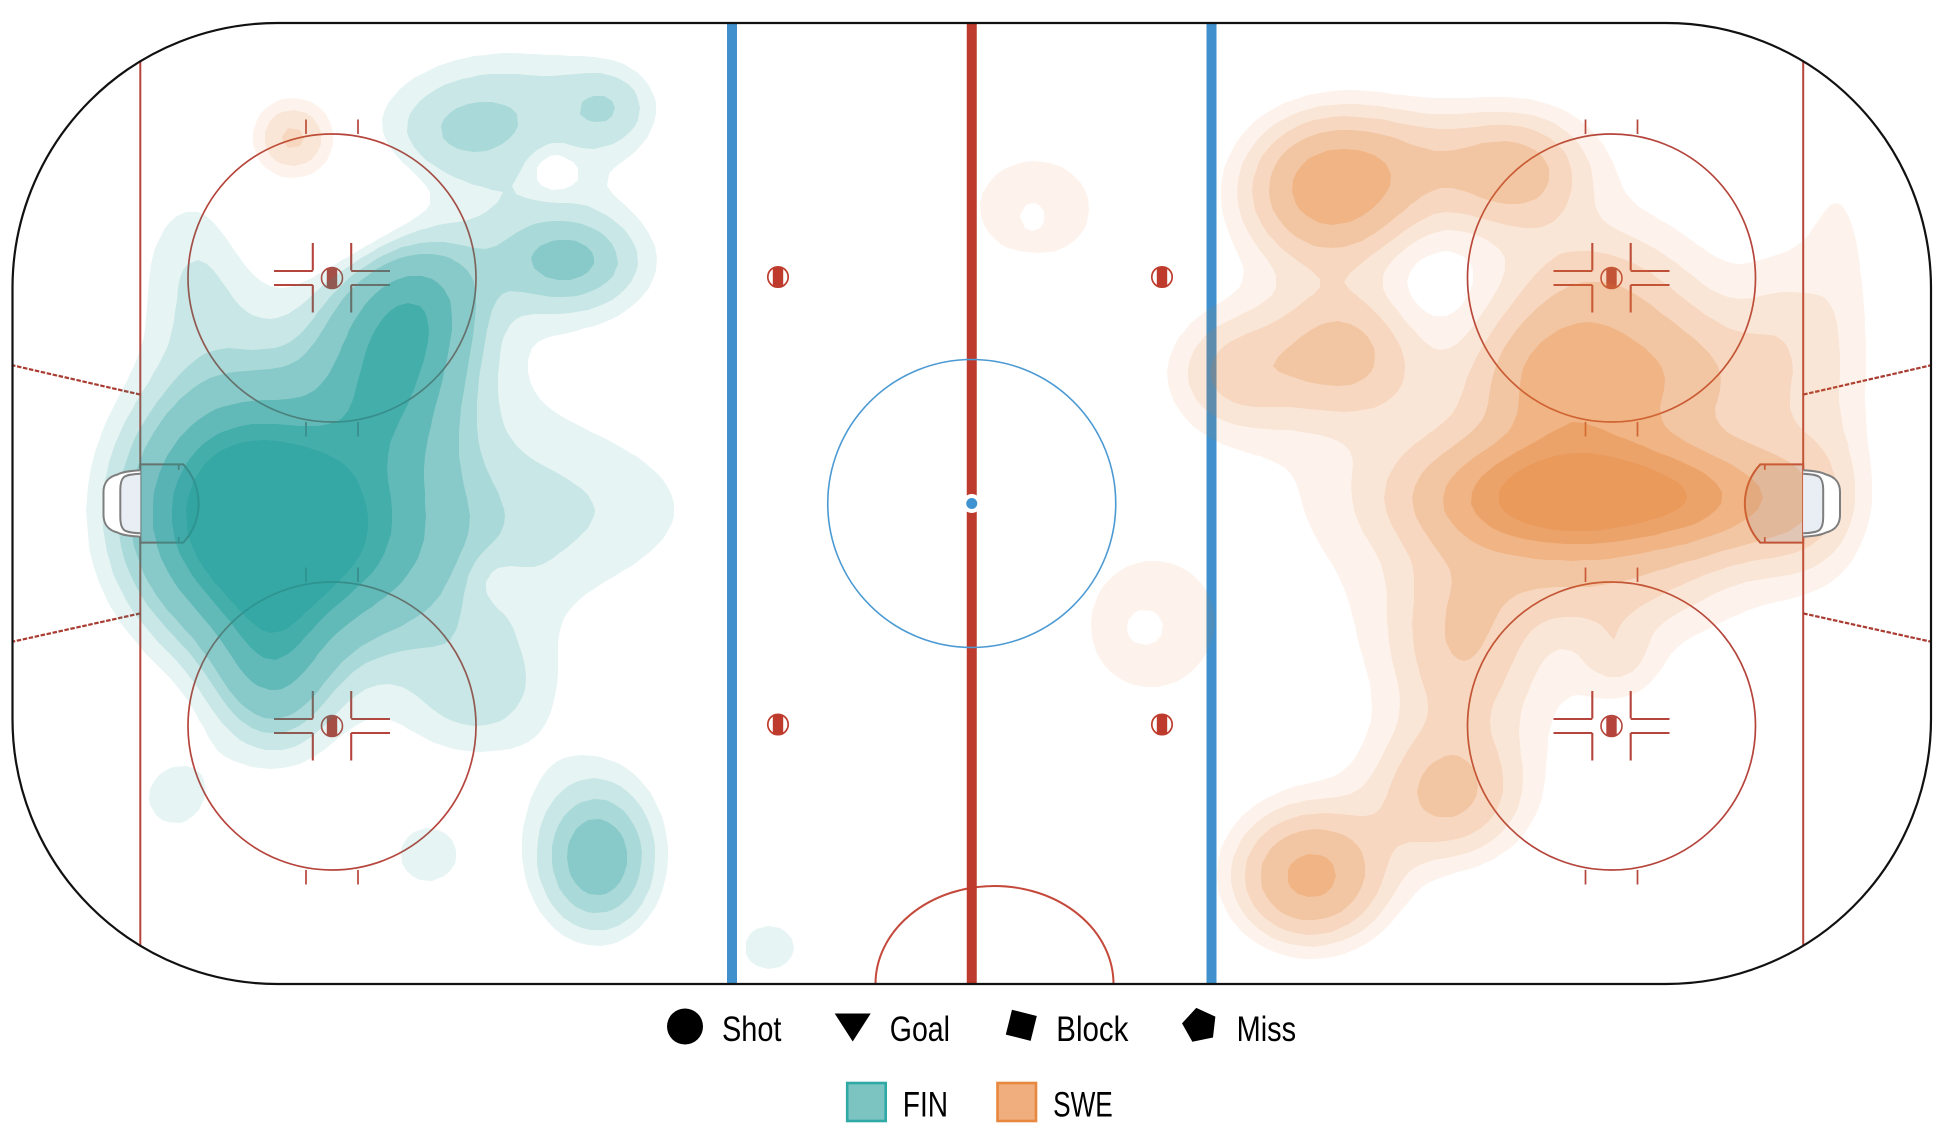 This screenshot has height=1128, width=1942. What do you see at coordinates (1083, 1105) in the screenshot?
I see `svg-text: SWE` at bounding box center [1083, 1105].